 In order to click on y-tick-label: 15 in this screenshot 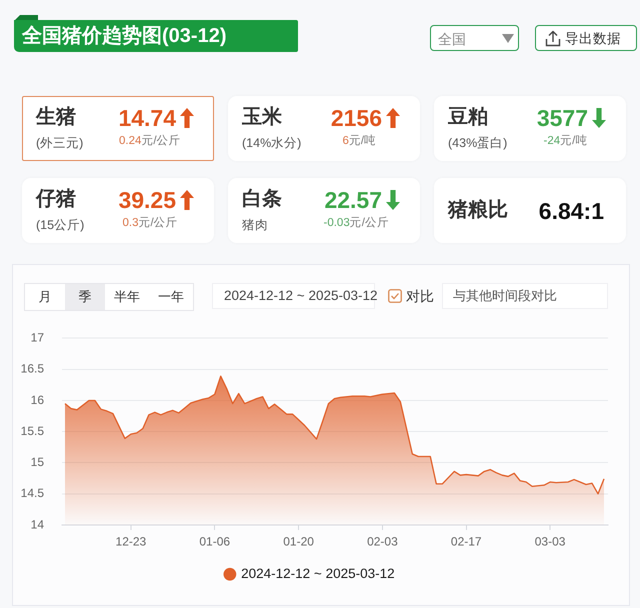, I will do `click(37, 462)`.